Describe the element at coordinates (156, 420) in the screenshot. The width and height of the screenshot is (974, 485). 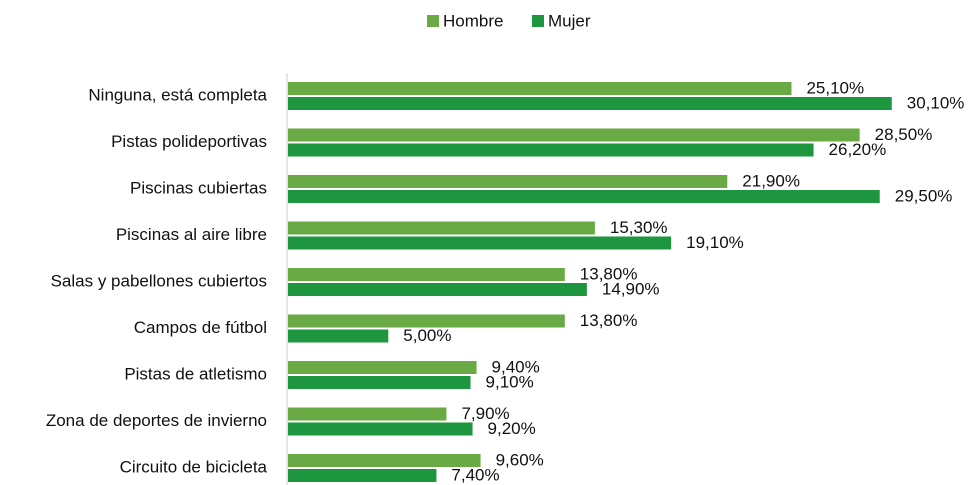
I see `category-label: Zona de deportes de invierno` at that location.